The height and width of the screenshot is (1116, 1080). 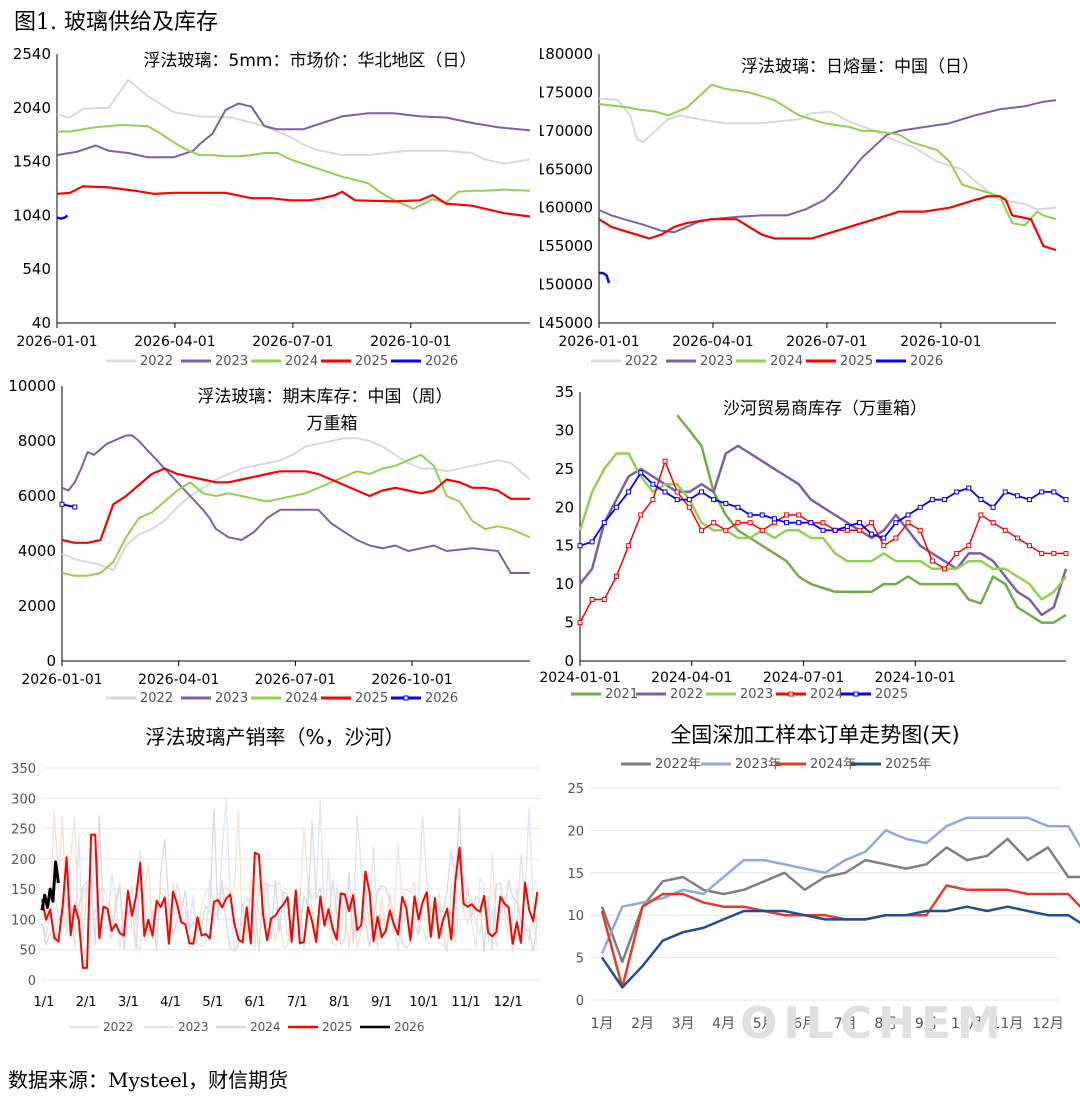 What do you see at coordinates (605, 277) in the screenshot?
I see `series-line-2026` at bounding box center [605, 277].